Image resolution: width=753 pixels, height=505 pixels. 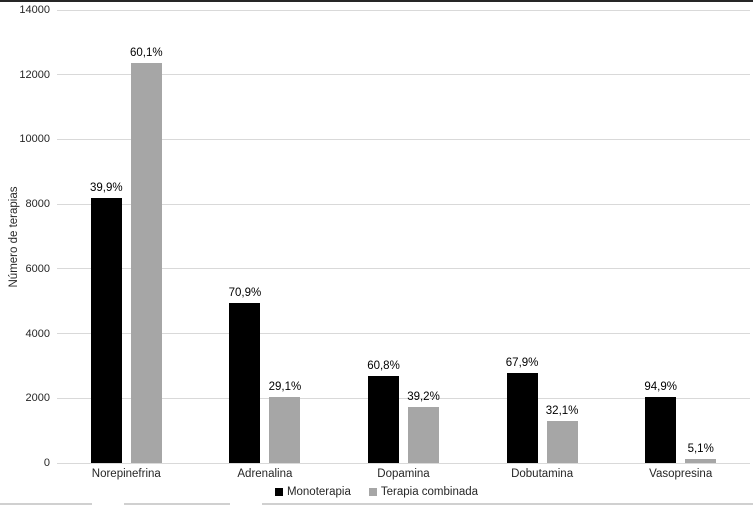 What do you see at coordinates (681, 474) in the screenshot?
I see `x-category-label: Vasopresina` at bounding box center [681, 474].